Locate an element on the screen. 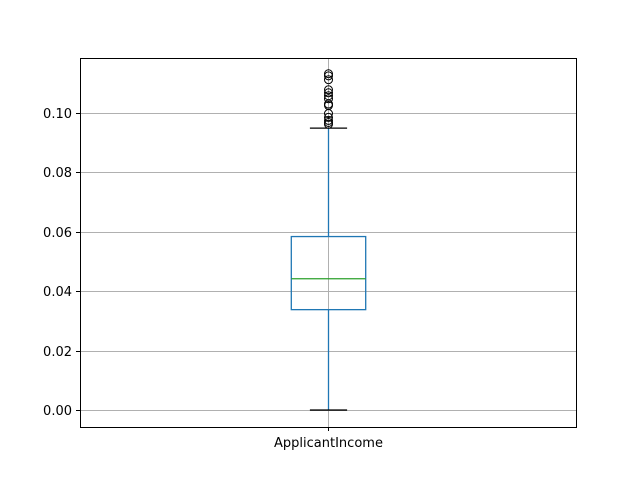 The height and width of the screenshot is (480, 640). y-tick-label: 0.06 is located at coordinates (57, 233).